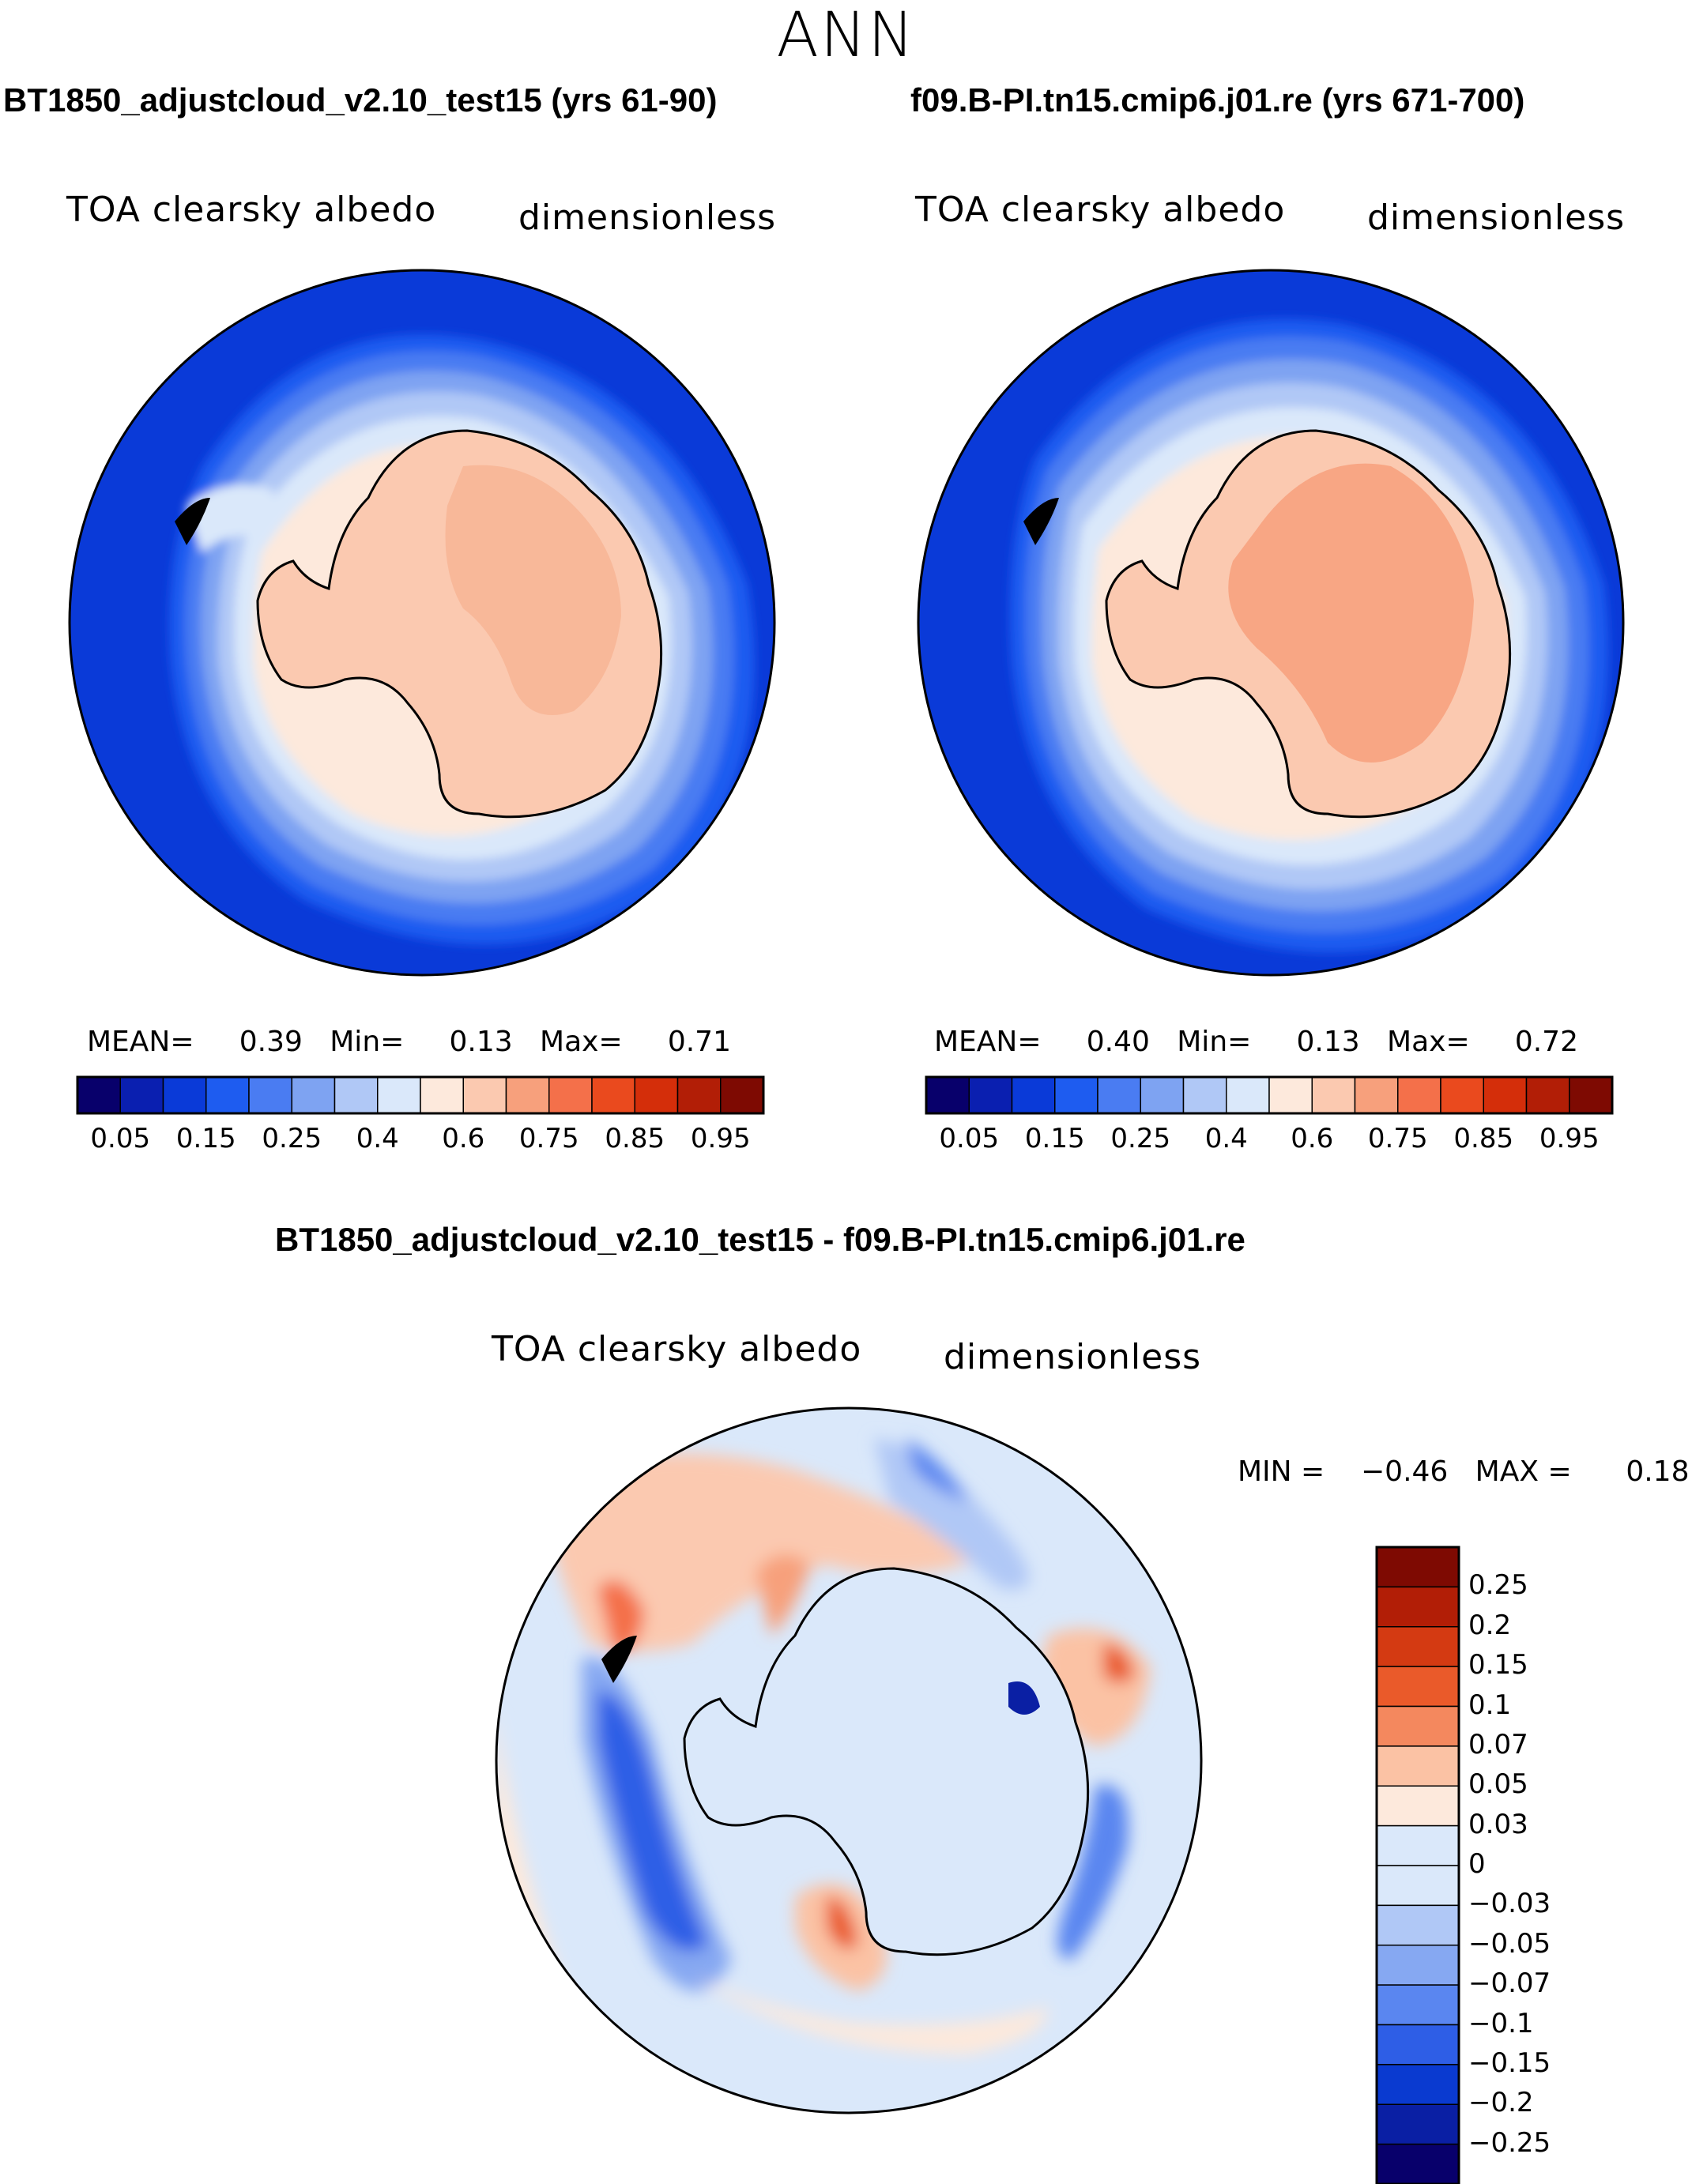 The height and width of the screenshot is (2184, 1692). I want to click on colorbar-tick-label: −0.03, so click(1510, 1904).